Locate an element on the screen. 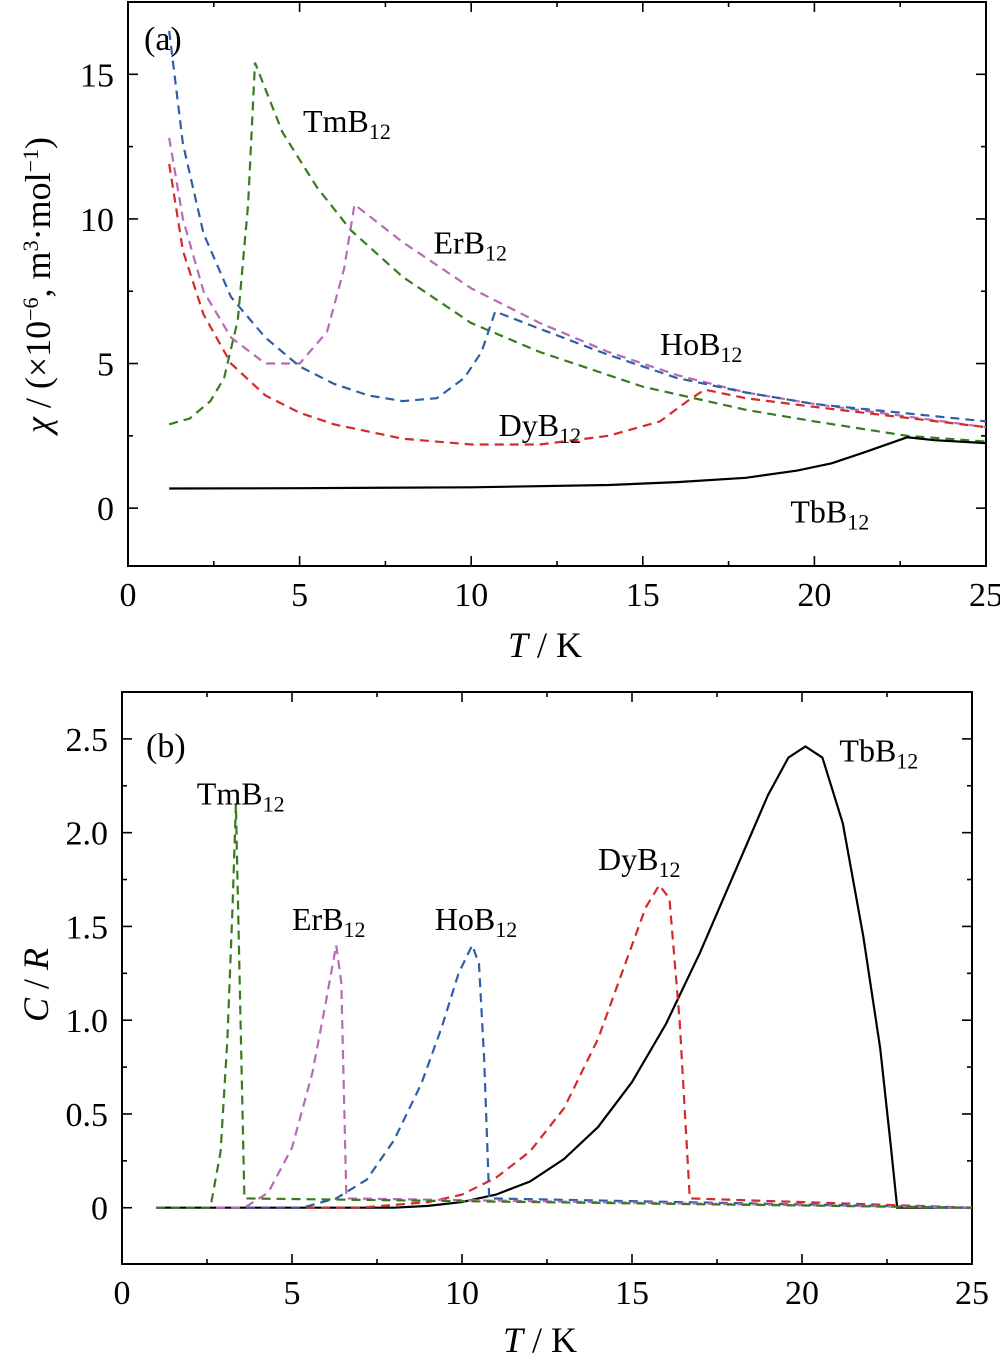  panel-b-xlabel: T / K is located at coordinates (540, 1340).